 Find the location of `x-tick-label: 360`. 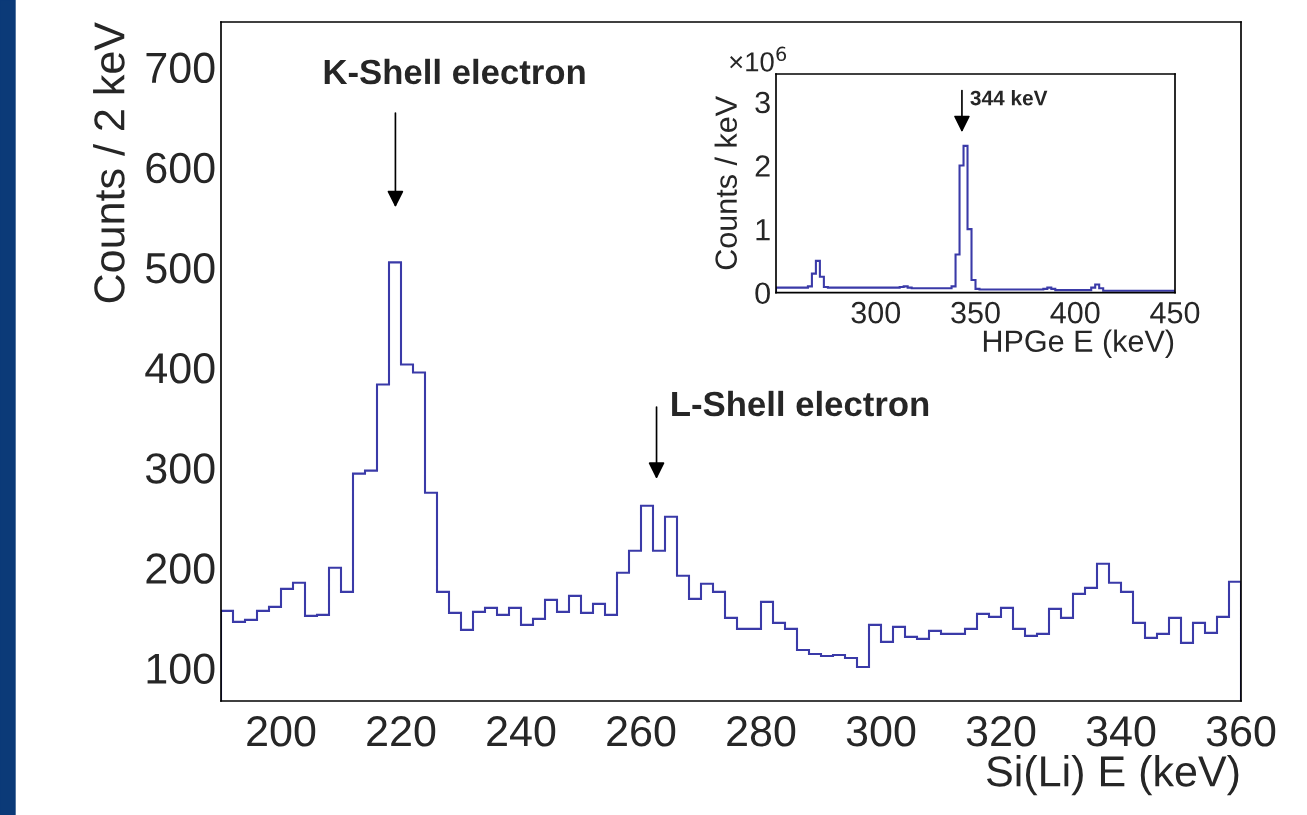

x-tick-label: 360 is located at coordinates (1241, 731).